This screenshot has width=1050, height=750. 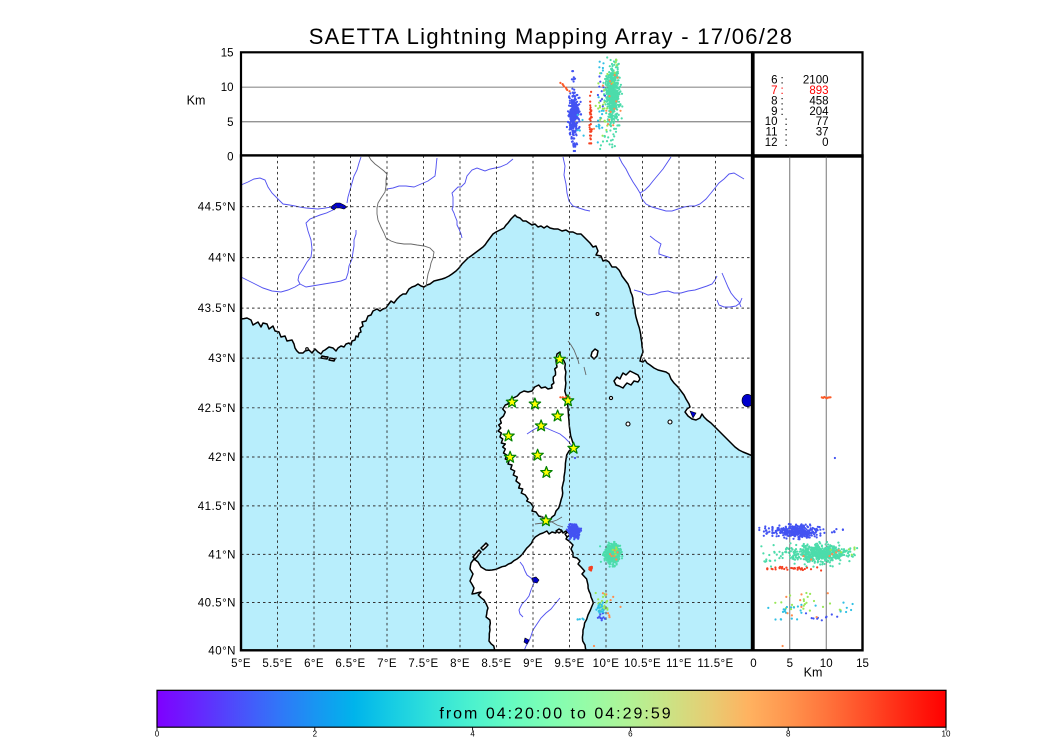 What do you see at coordinates (772, 133) in the screenshot?
I see `svg-text: 11` at bounding box center [772, 133].